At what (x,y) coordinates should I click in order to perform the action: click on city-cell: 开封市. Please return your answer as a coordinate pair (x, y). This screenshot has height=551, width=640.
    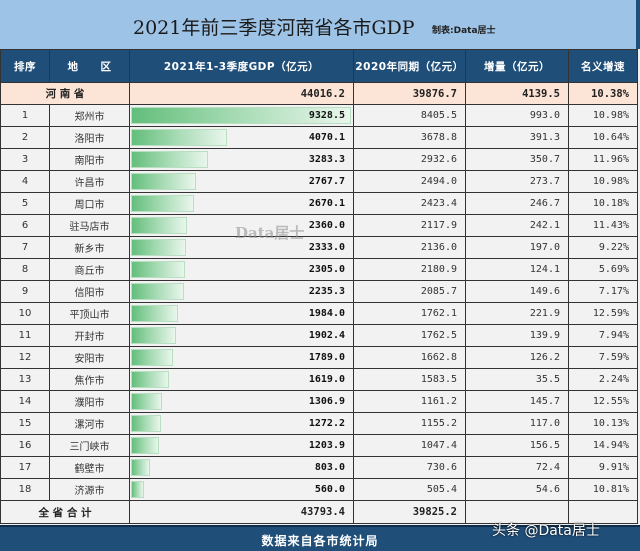
    Looking at the image, I should click on (89, 335).